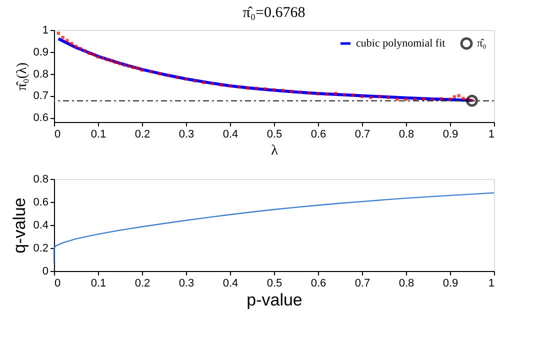 Image resolution: width=560 pixels, height=337 pixels. What do you see at coordinates (274, 151) in the screenshot?
I see `x-axis-title: λ` at bounding box center [274, 151].